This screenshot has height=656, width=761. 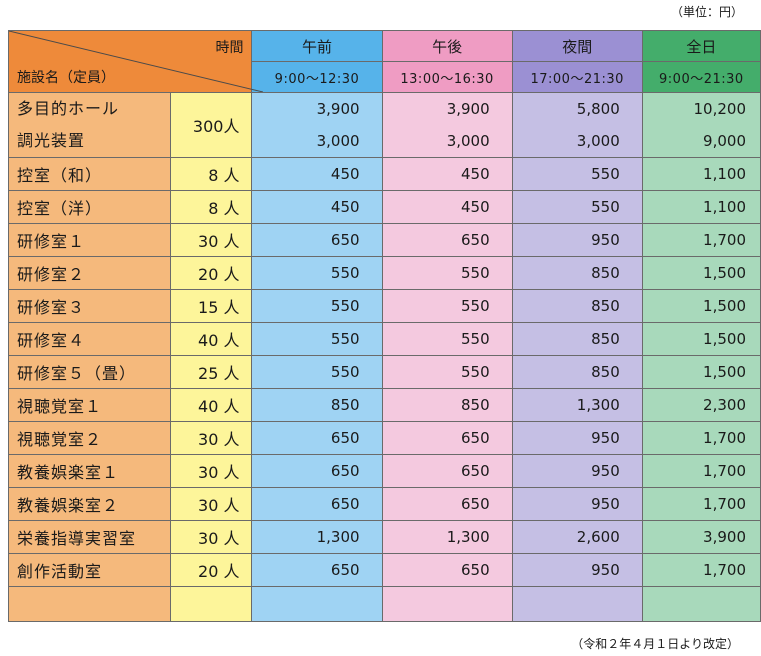 What do you see at coordinates (89, 240) in the screenshot?
I see `facility-name: 研修室１` at bounding box center [89, 240].